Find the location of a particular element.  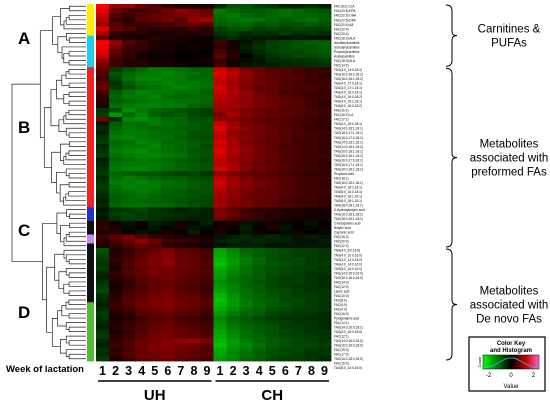

row-label: FAC(20:5) EPA is located at coordinates (345, 11).